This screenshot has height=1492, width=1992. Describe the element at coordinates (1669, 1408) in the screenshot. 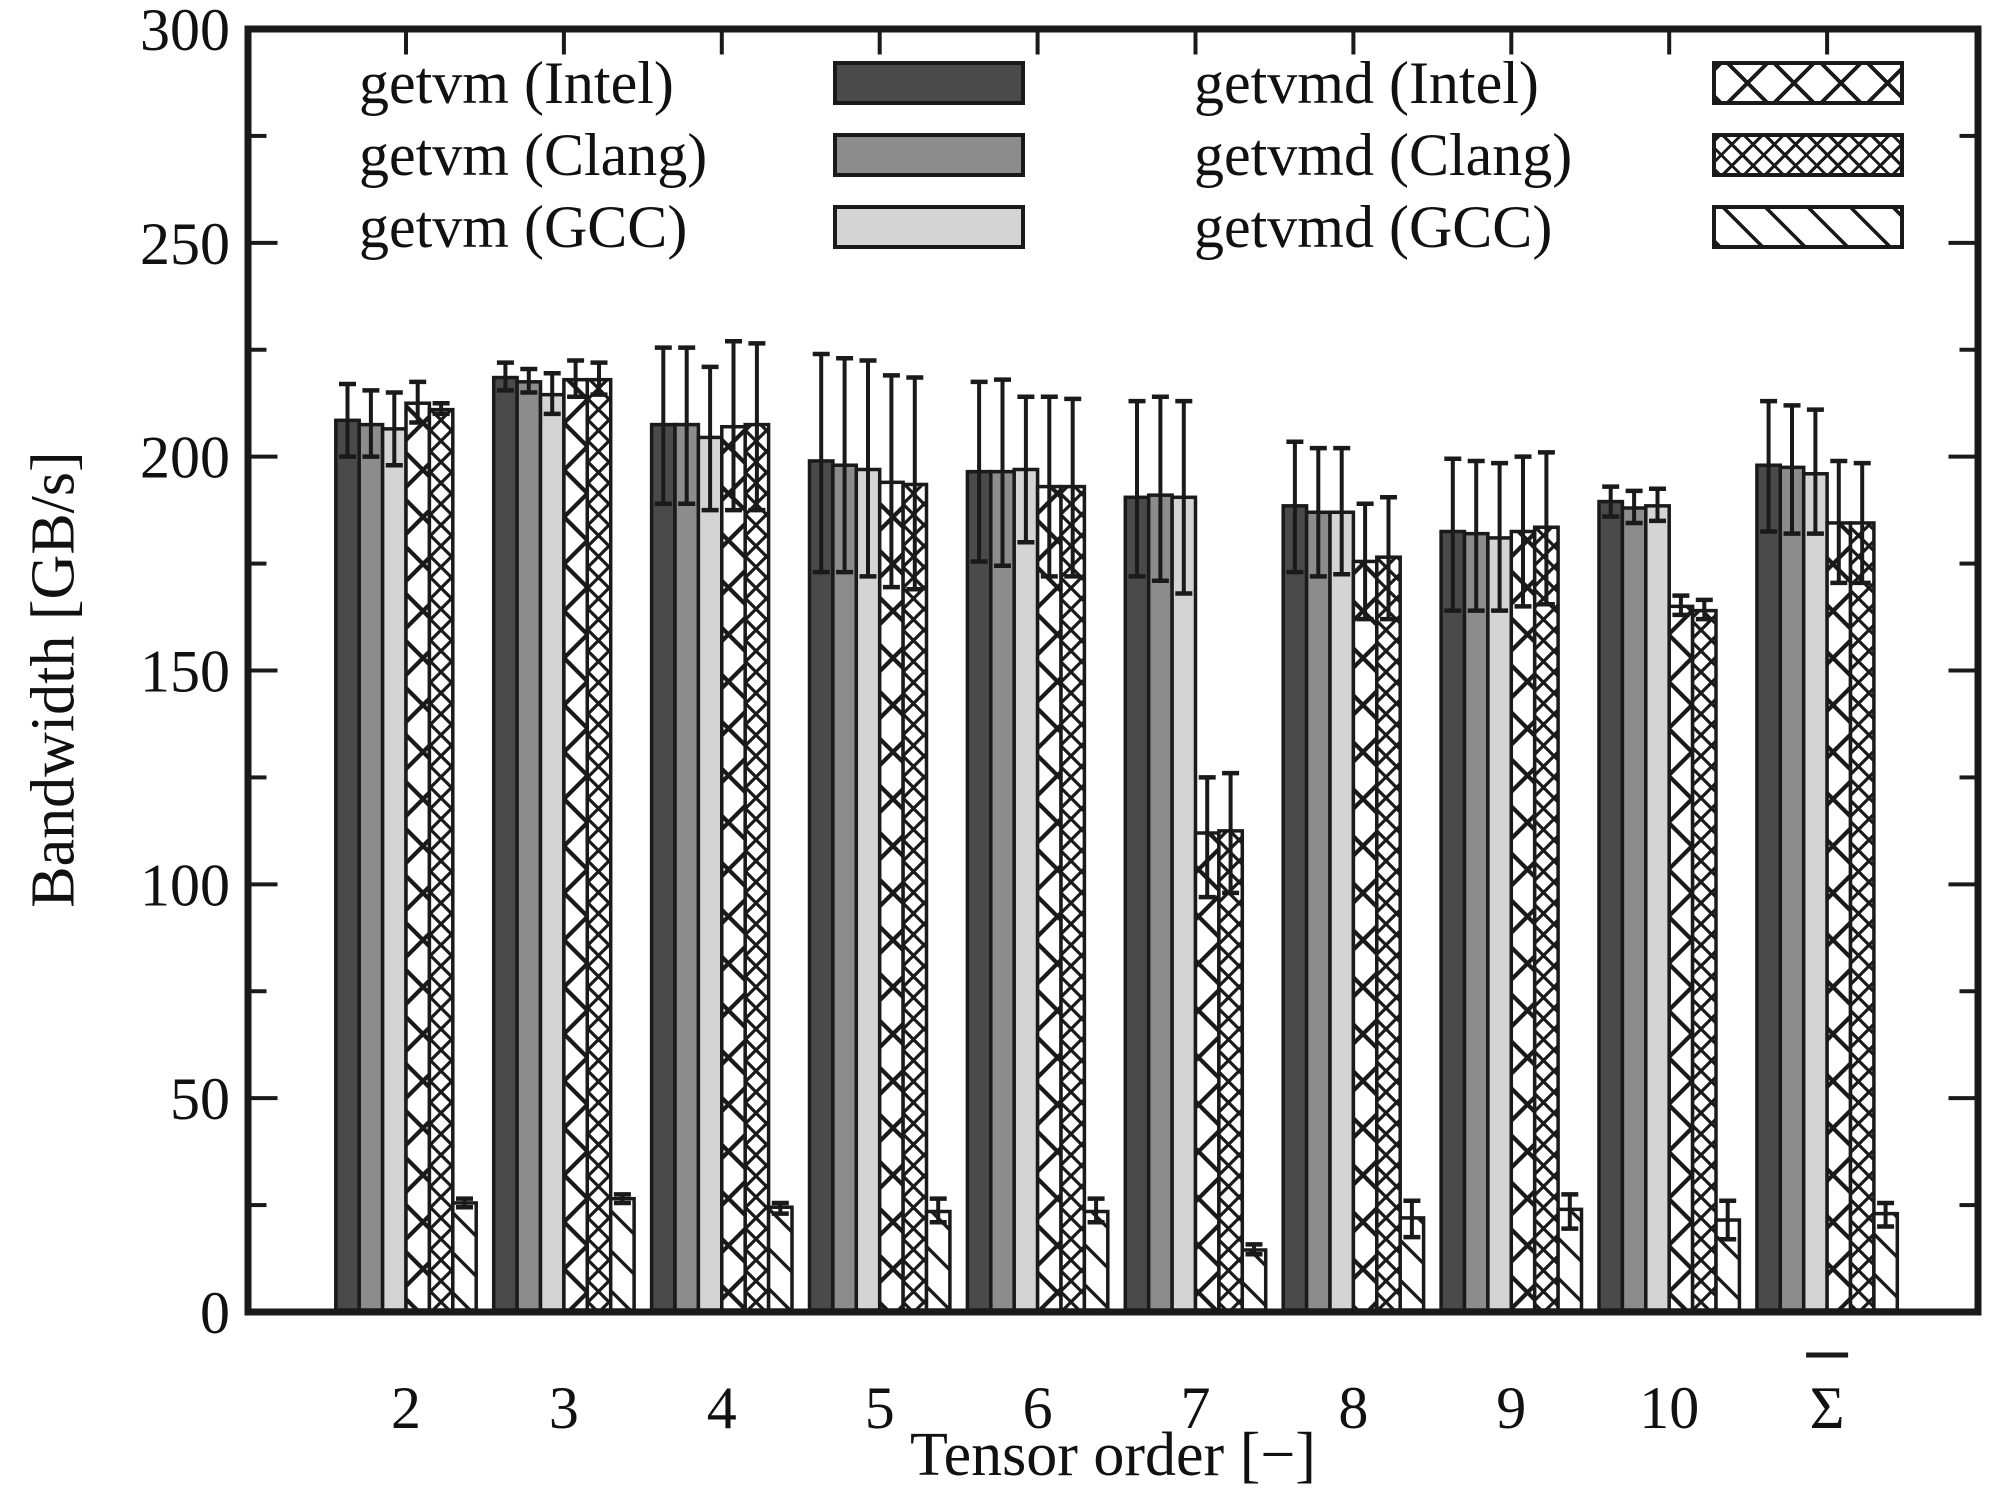

I see `x-tick-label: 10` at that location.